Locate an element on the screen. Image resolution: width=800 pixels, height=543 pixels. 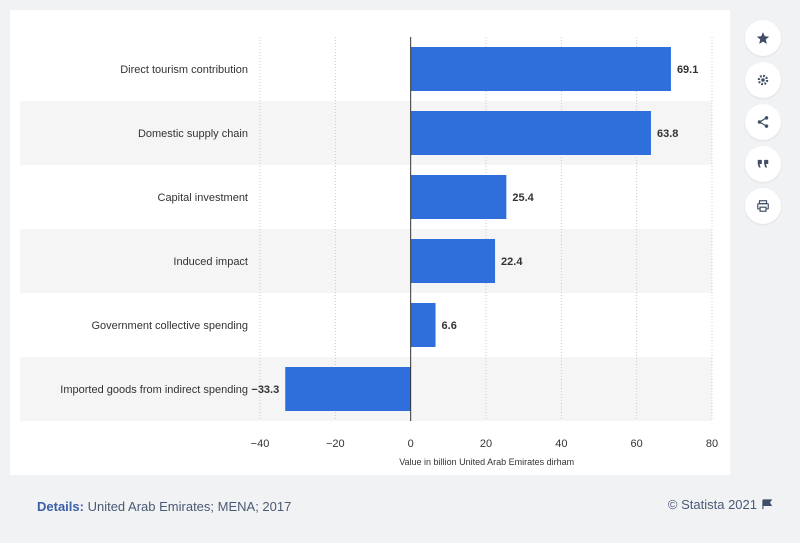
data-label: 25.4 is located at coordinates (523, 198).